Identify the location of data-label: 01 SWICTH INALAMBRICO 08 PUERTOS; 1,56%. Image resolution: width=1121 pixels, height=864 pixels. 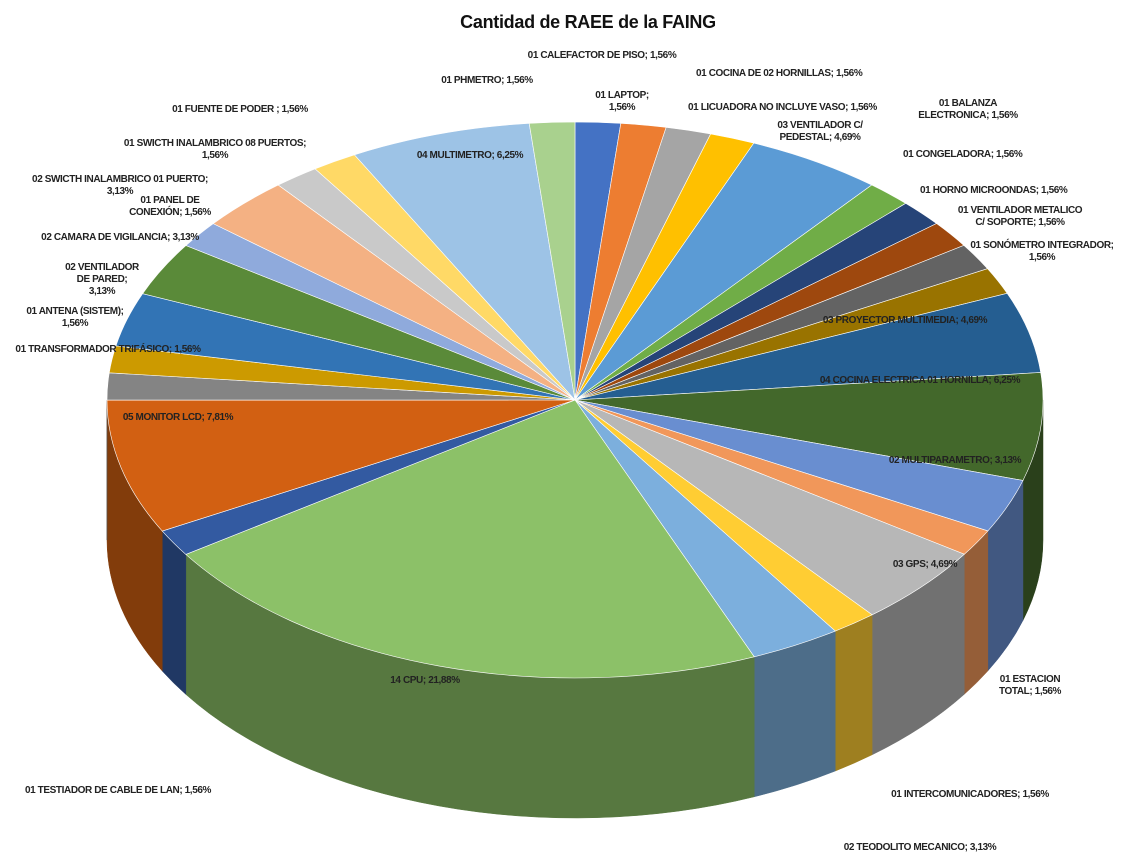
(215, 149).